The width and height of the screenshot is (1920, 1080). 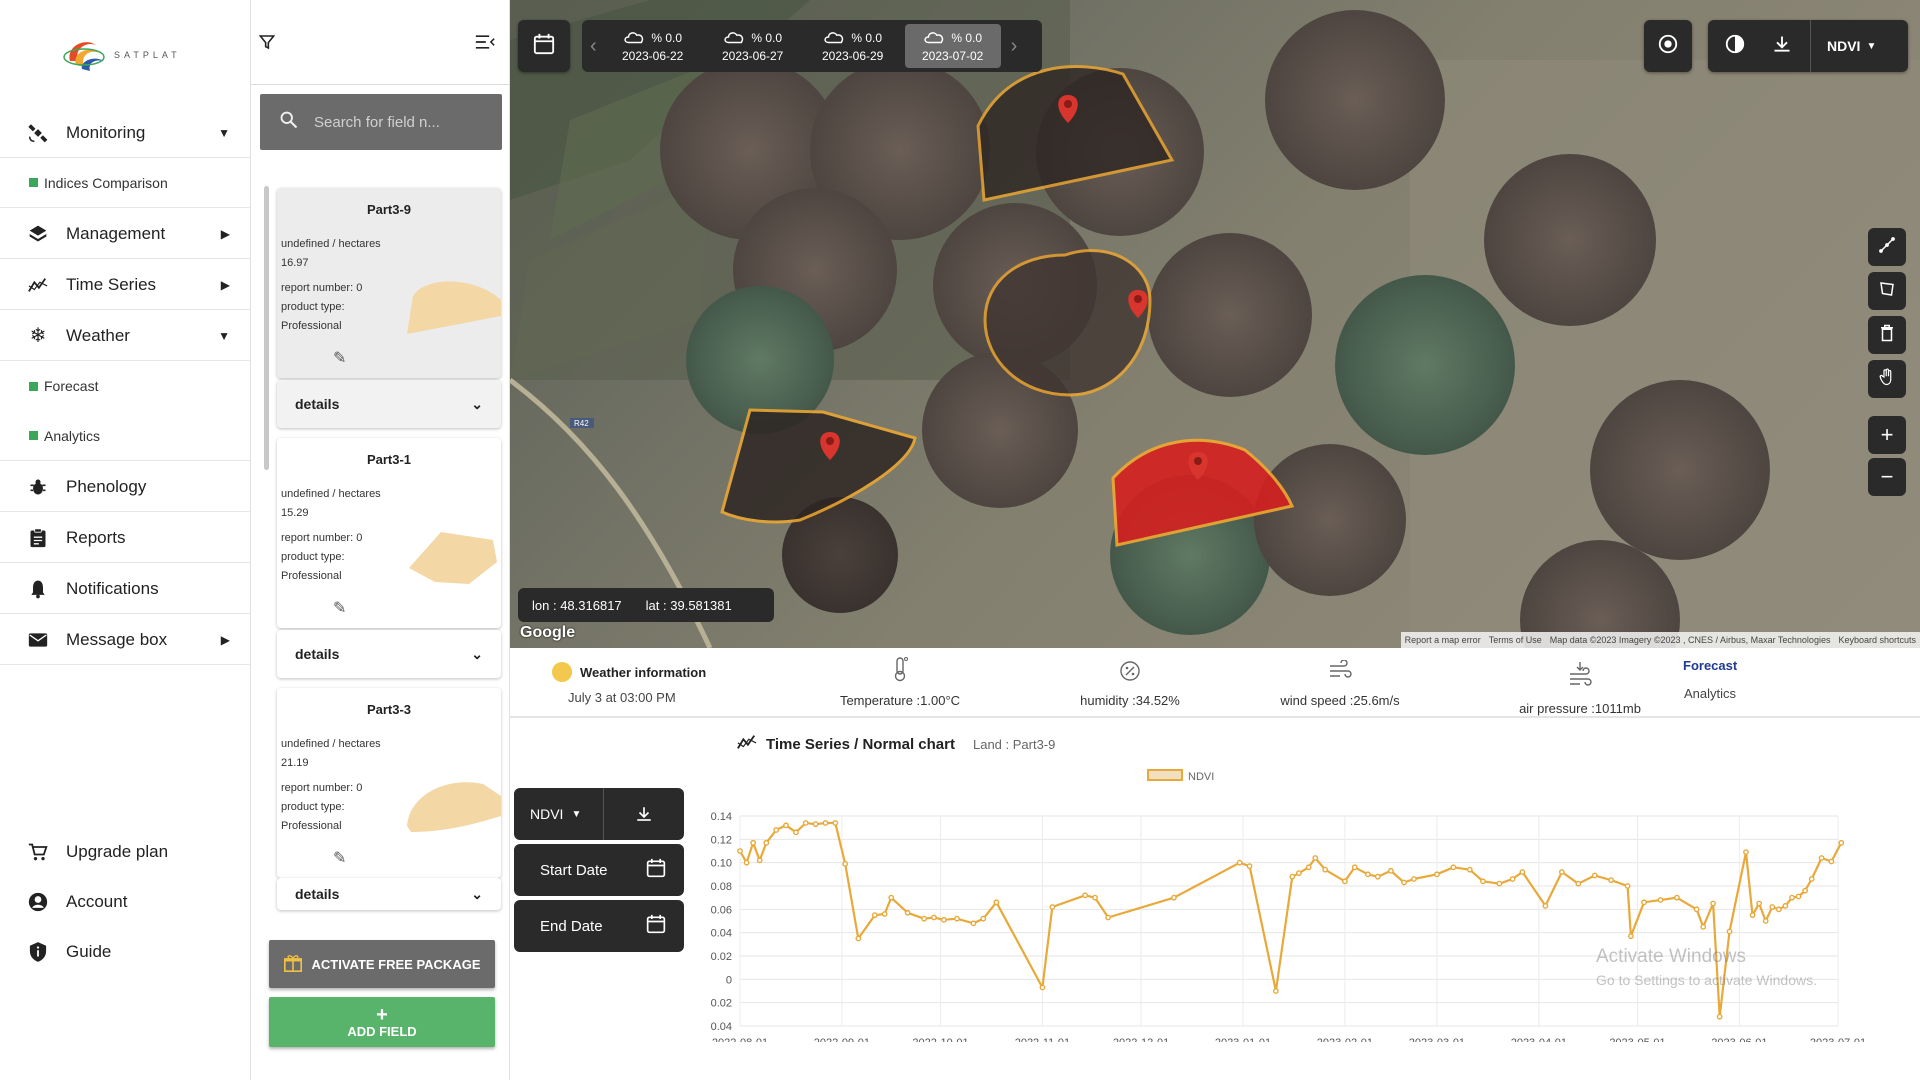 What do you see at coordinates (599, 926) in the screenshot?
I see `end-date-picker: End Date` at bounding box center [599, 926].